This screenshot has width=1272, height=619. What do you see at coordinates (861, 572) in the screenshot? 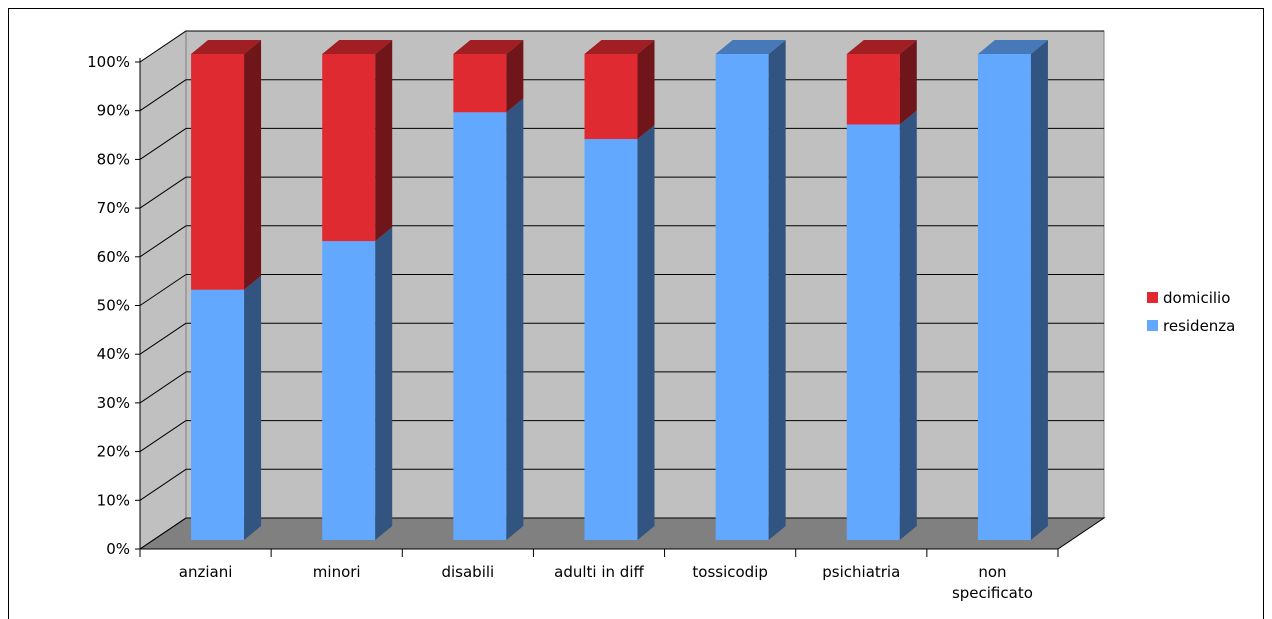
I see `x-category-label: psichiatria` at bounding box center [861, 572].